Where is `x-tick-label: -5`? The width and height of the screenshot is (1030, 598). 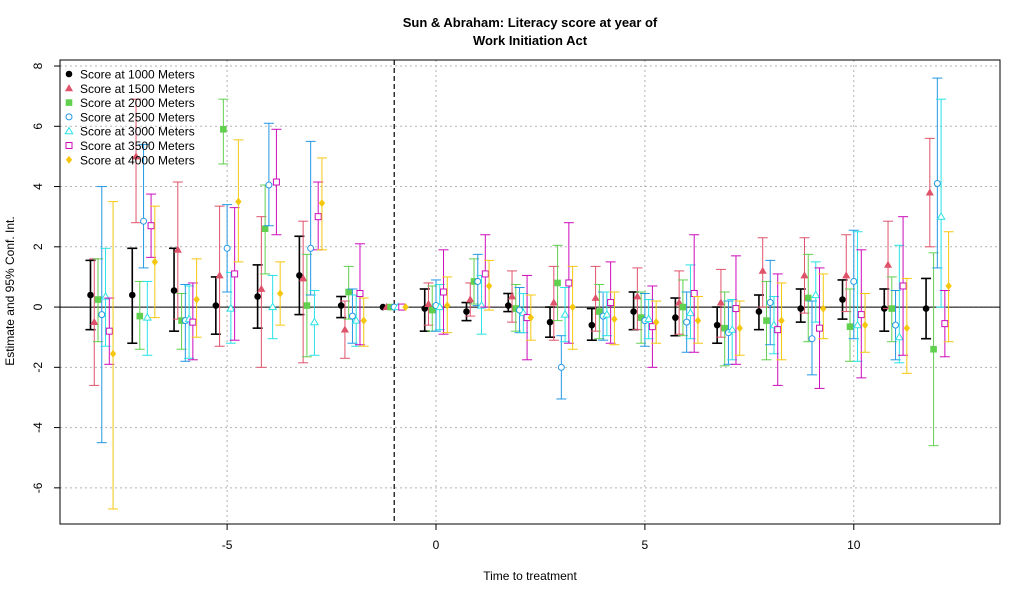 x-tick-label: -5 is located at coordinates (227, 545).